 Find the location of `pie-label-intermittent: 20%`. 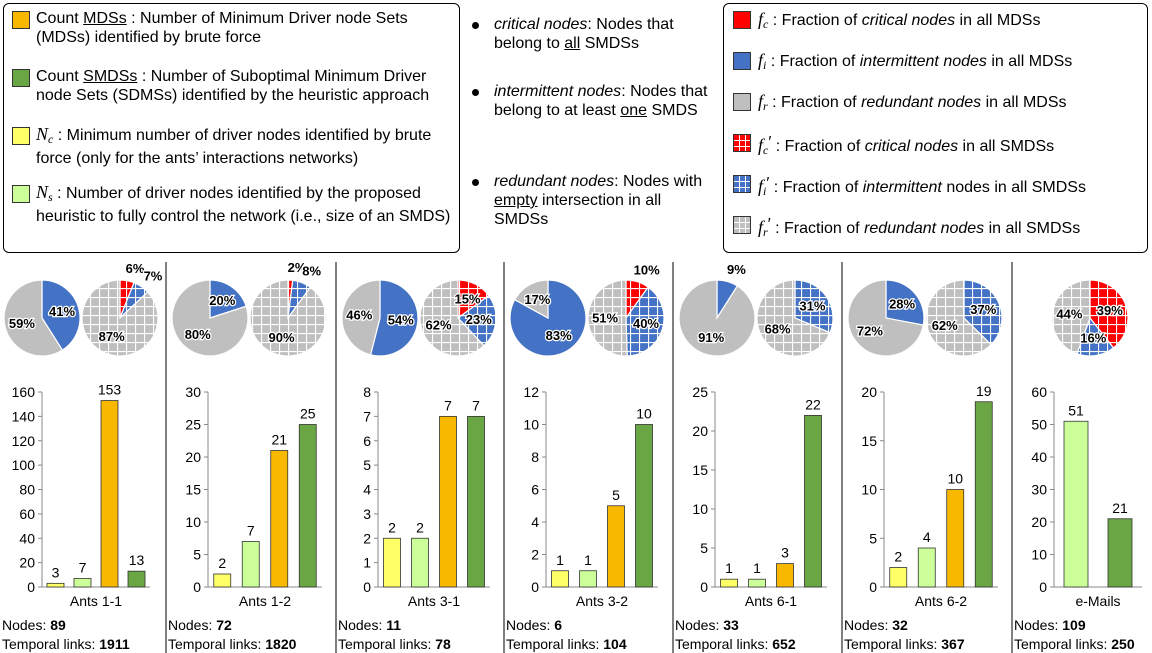

pie-label-intermittent: 20% is located at coordinates (222, 300).